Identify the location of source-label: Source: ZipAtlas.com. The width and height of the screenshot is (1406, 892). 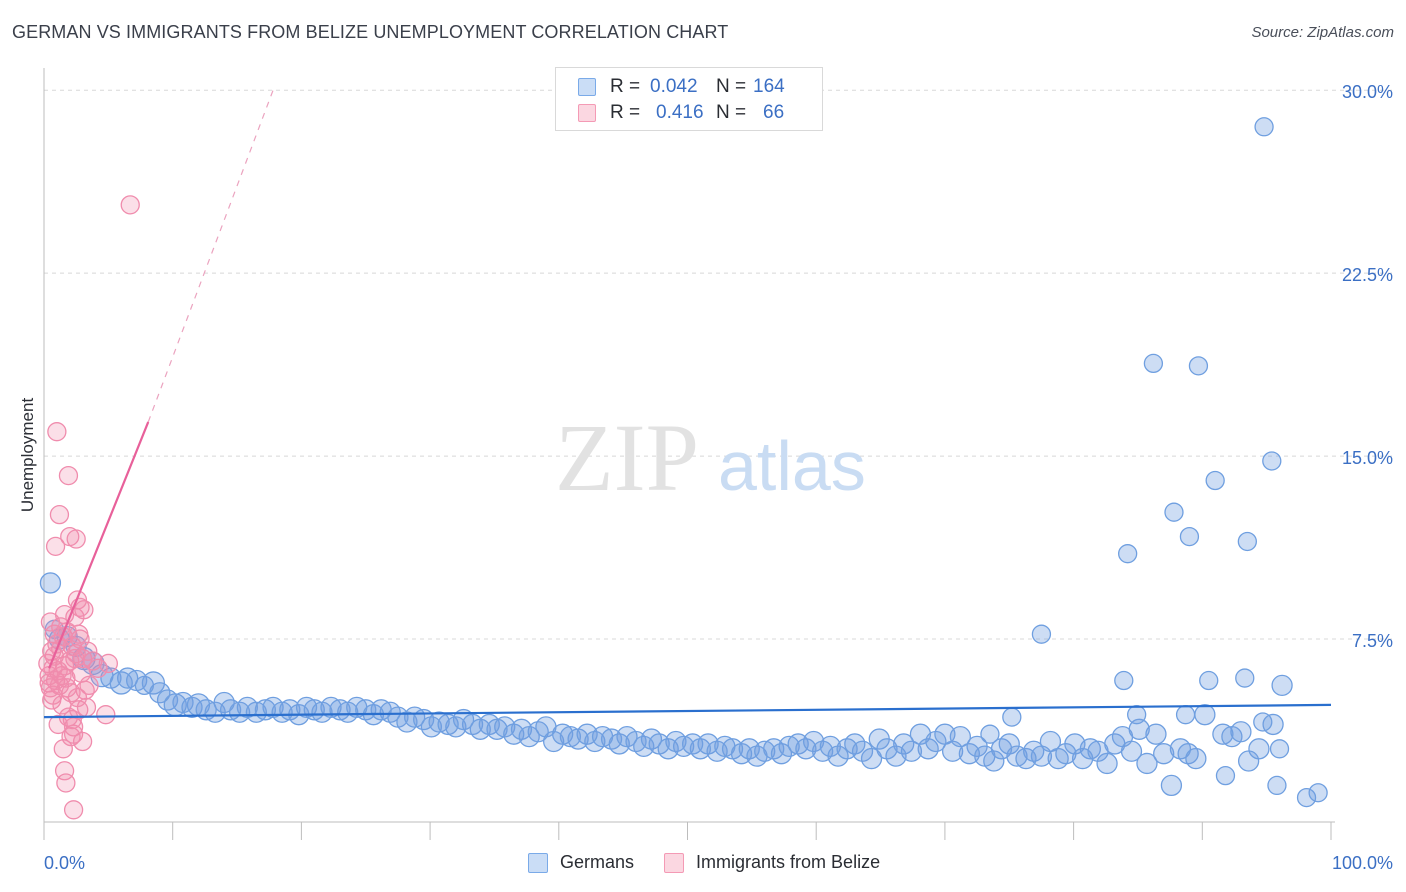
(1322, 32).